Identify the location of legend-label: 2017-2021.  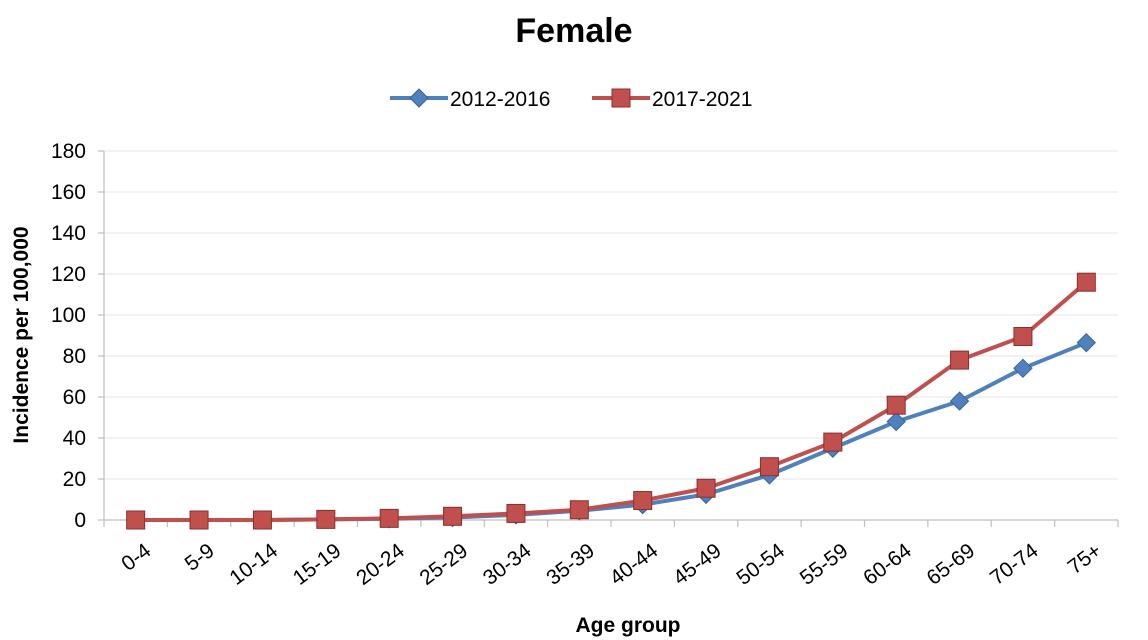
(702, 99).